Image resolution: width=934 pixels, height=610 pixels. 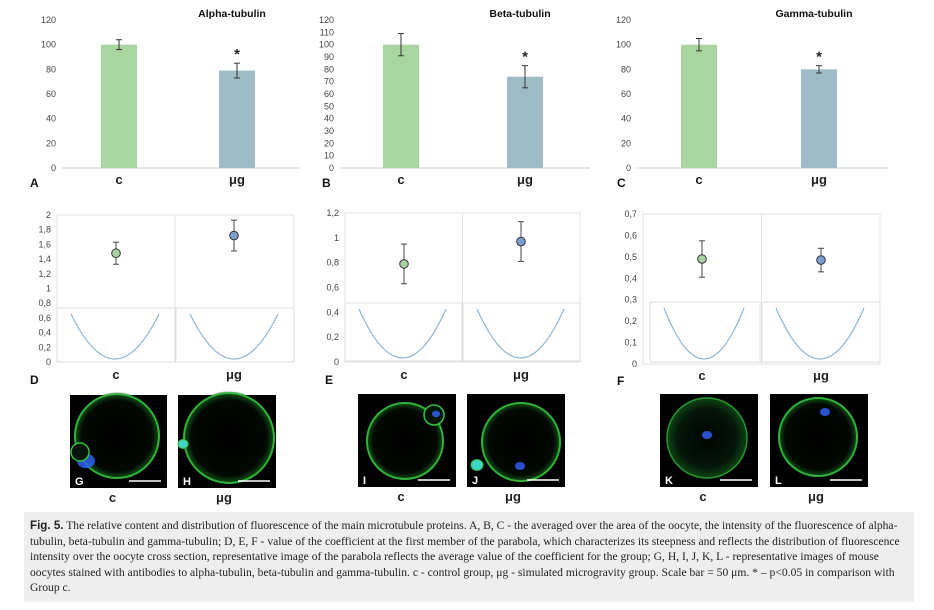 I want to click on y-tick-label: 30, so click(x=329, y=131).